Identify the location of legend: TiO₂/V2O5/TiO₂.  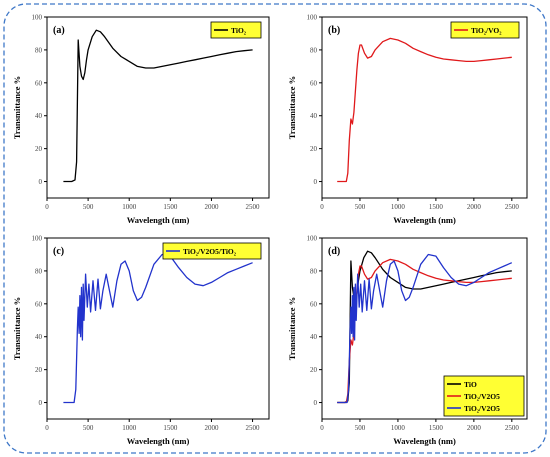
(212, 251).